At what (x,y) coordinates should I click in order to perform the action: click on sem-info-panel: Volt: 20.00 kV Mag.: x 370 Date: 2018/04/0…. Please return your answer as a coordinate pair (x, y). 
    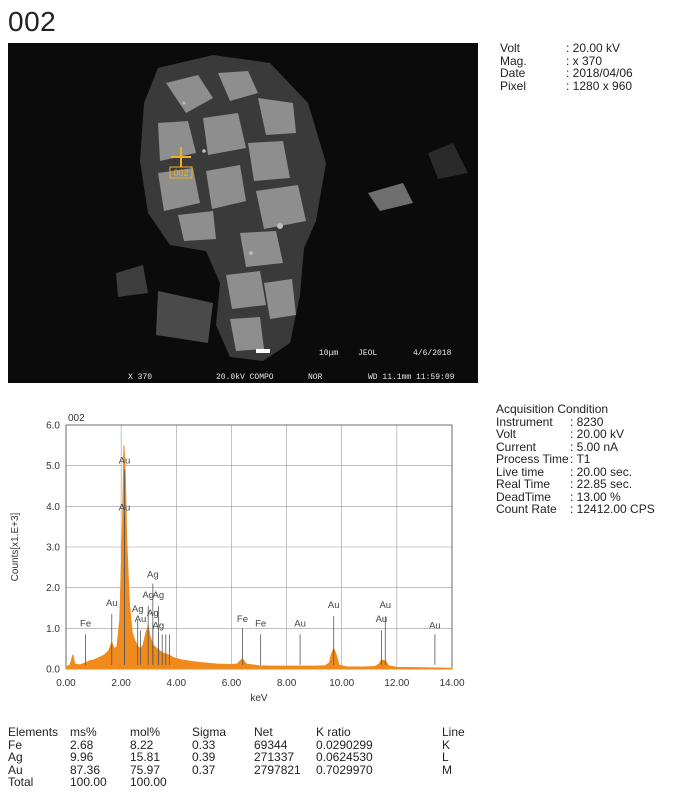
    Looking at the image, I should click on (566, 67).